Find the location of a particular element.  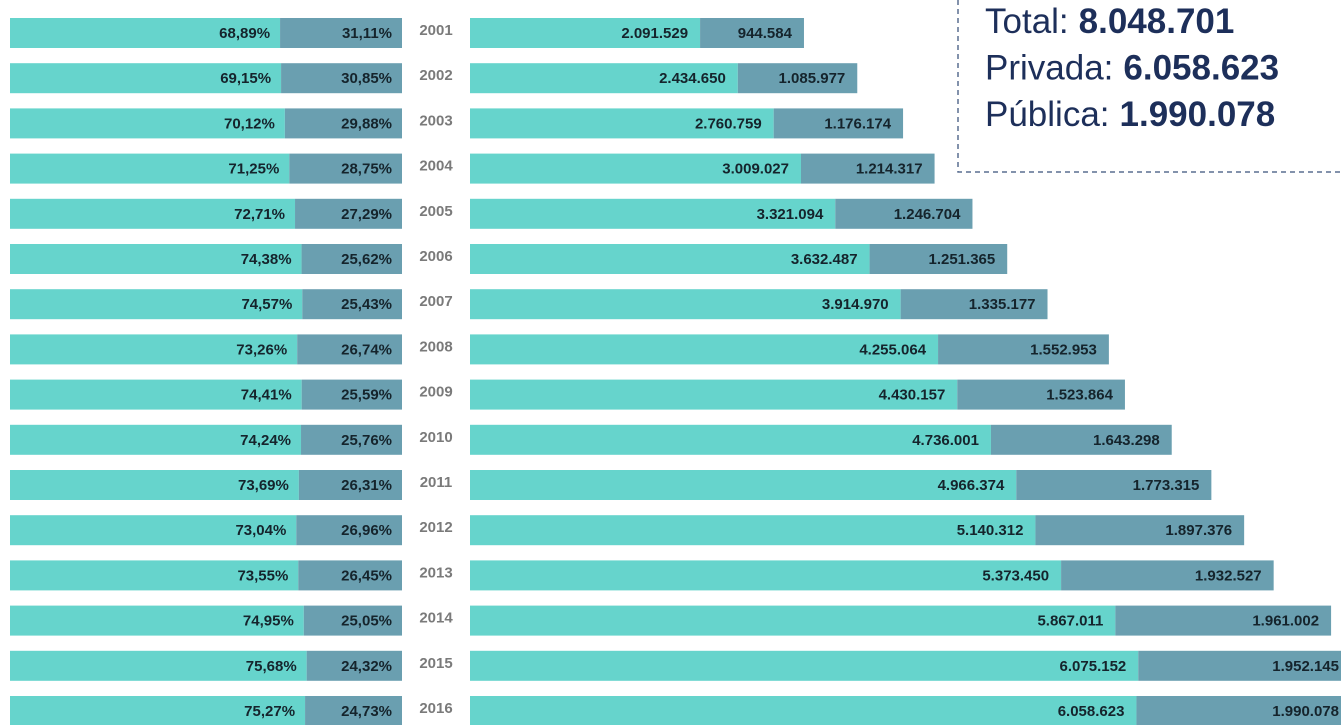

share-label: 74,95% is located at coordinates (268, 621).